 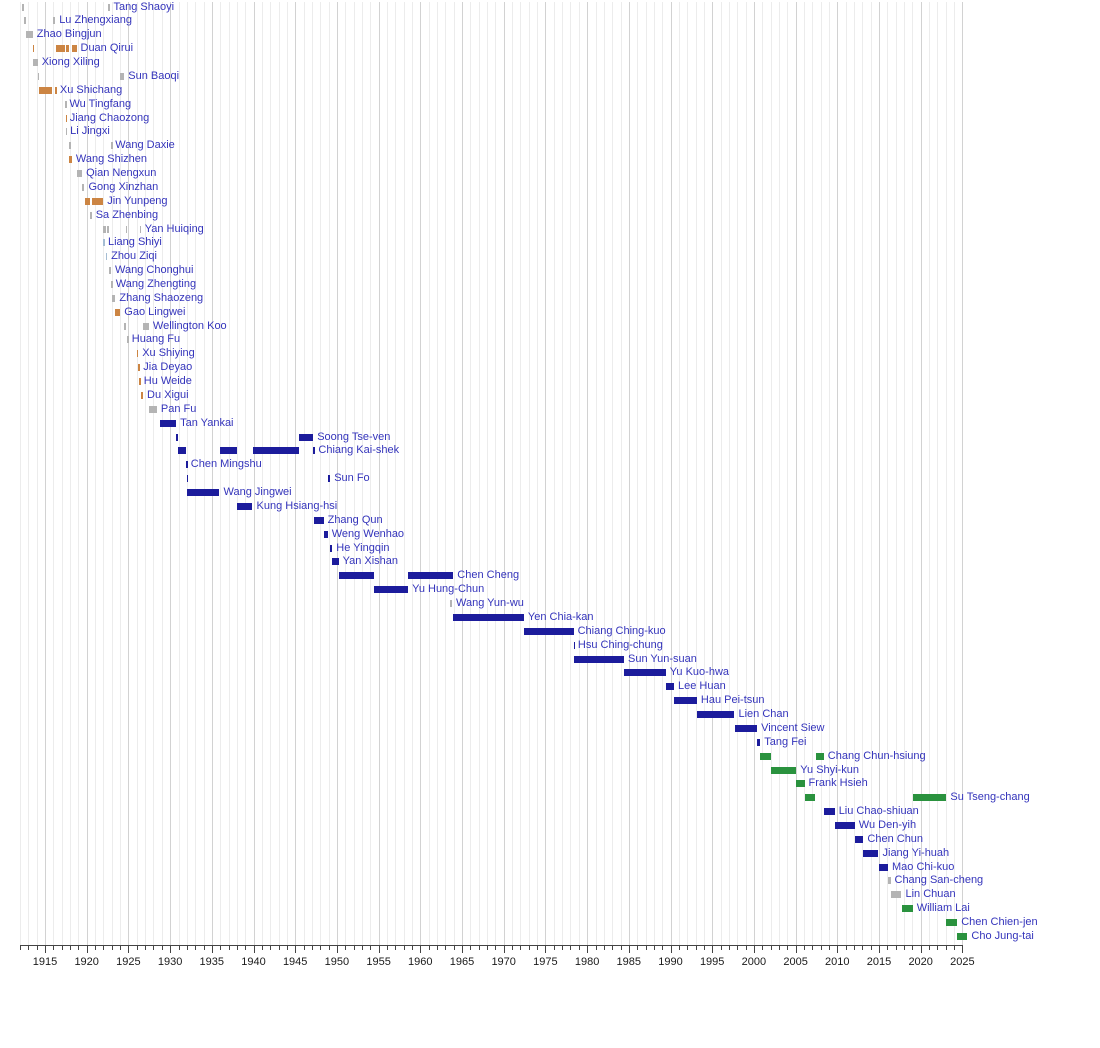 What do you see at coordinates (168, 367) in the screenshot?
I see `premier-link: Jia Deyao` at bounding box center [168, 367].